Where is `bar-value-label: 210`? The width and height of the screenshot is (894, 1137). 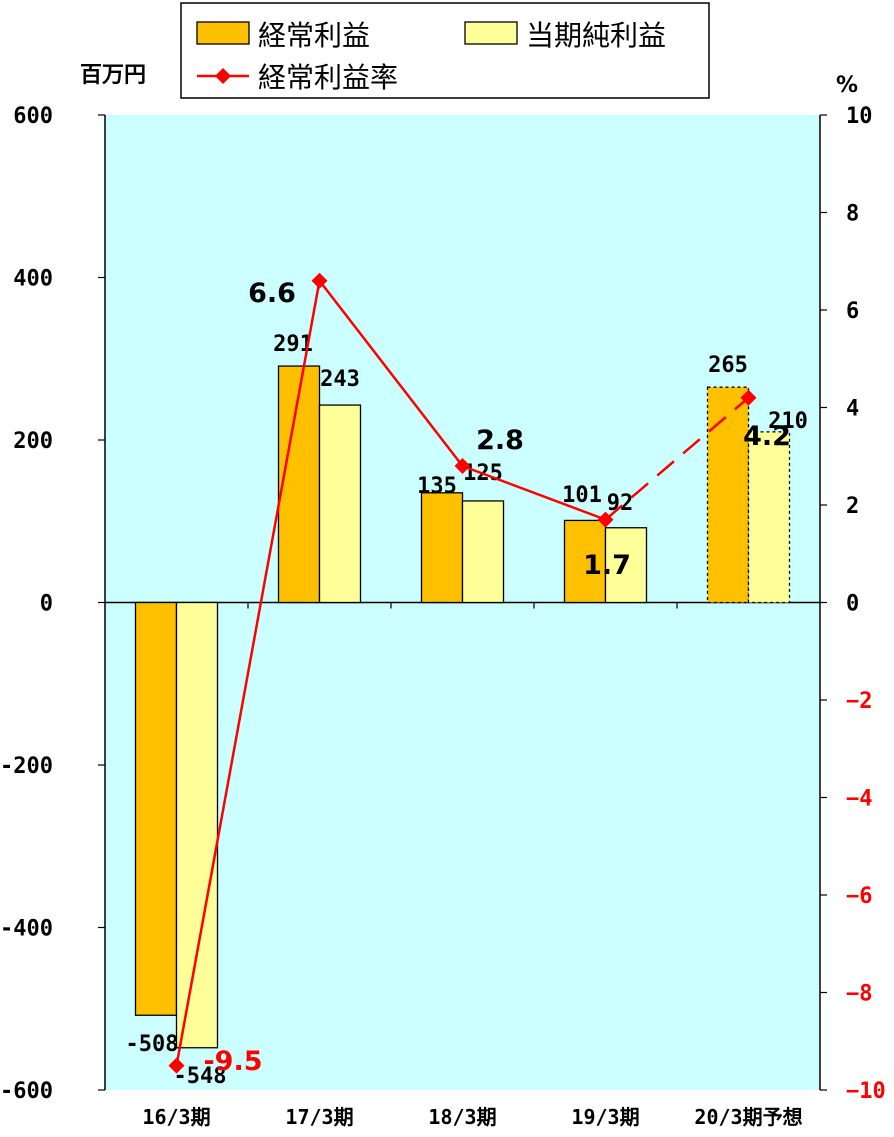 bar-value-label: 210 is located at coordinates (788, 421).